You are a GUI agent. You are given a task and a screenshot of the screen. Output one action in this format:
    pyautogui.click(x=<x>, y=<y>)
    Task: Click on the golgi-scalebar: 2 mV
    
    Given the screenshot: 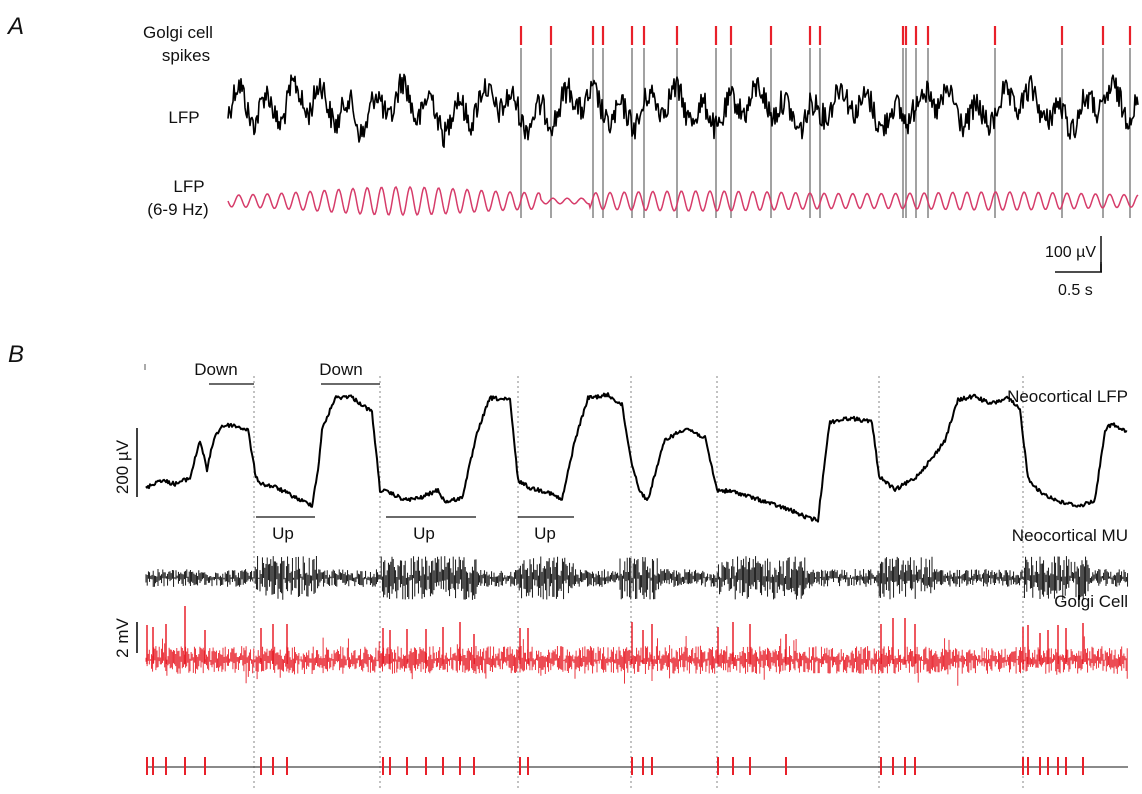 What is the action you would take?
    pyautogui.click(x=125, y=638)
    